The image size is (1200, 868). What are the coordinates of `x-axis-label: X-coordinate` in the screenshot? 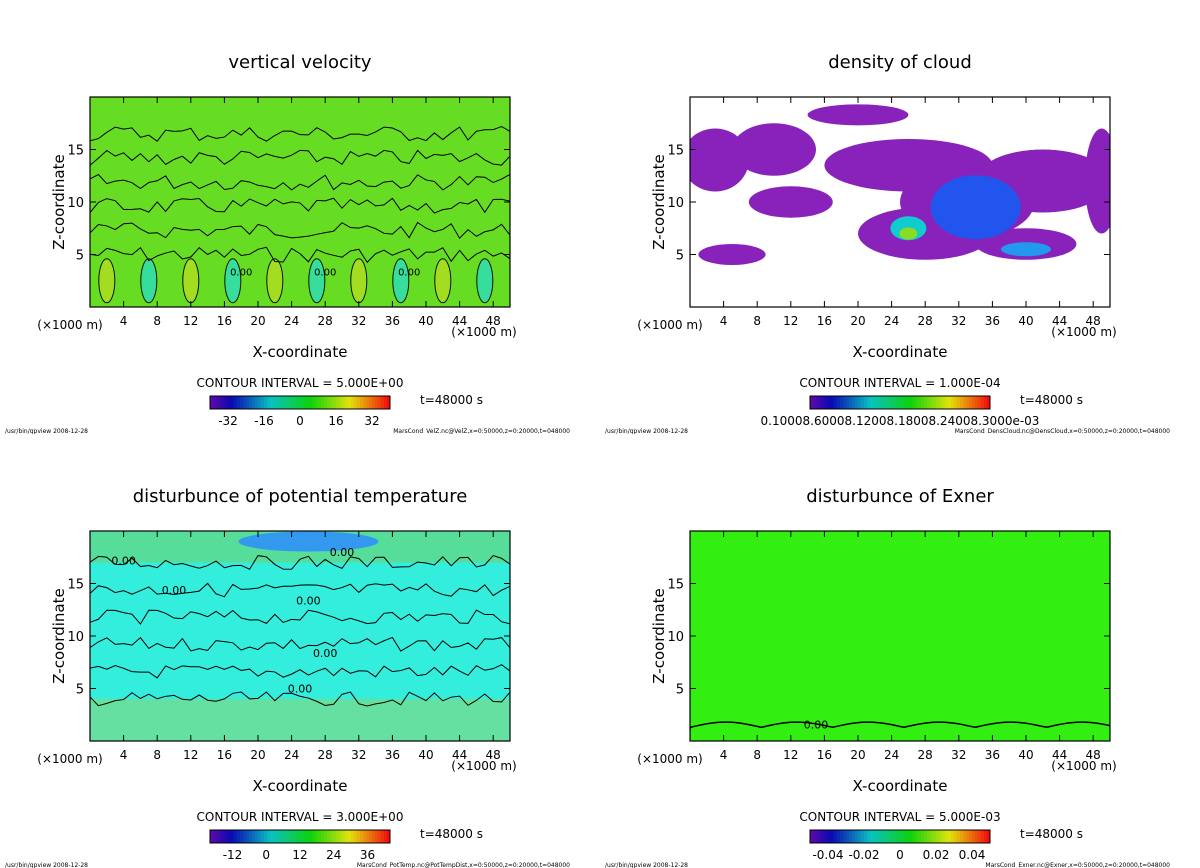 It's located at (900, 352).